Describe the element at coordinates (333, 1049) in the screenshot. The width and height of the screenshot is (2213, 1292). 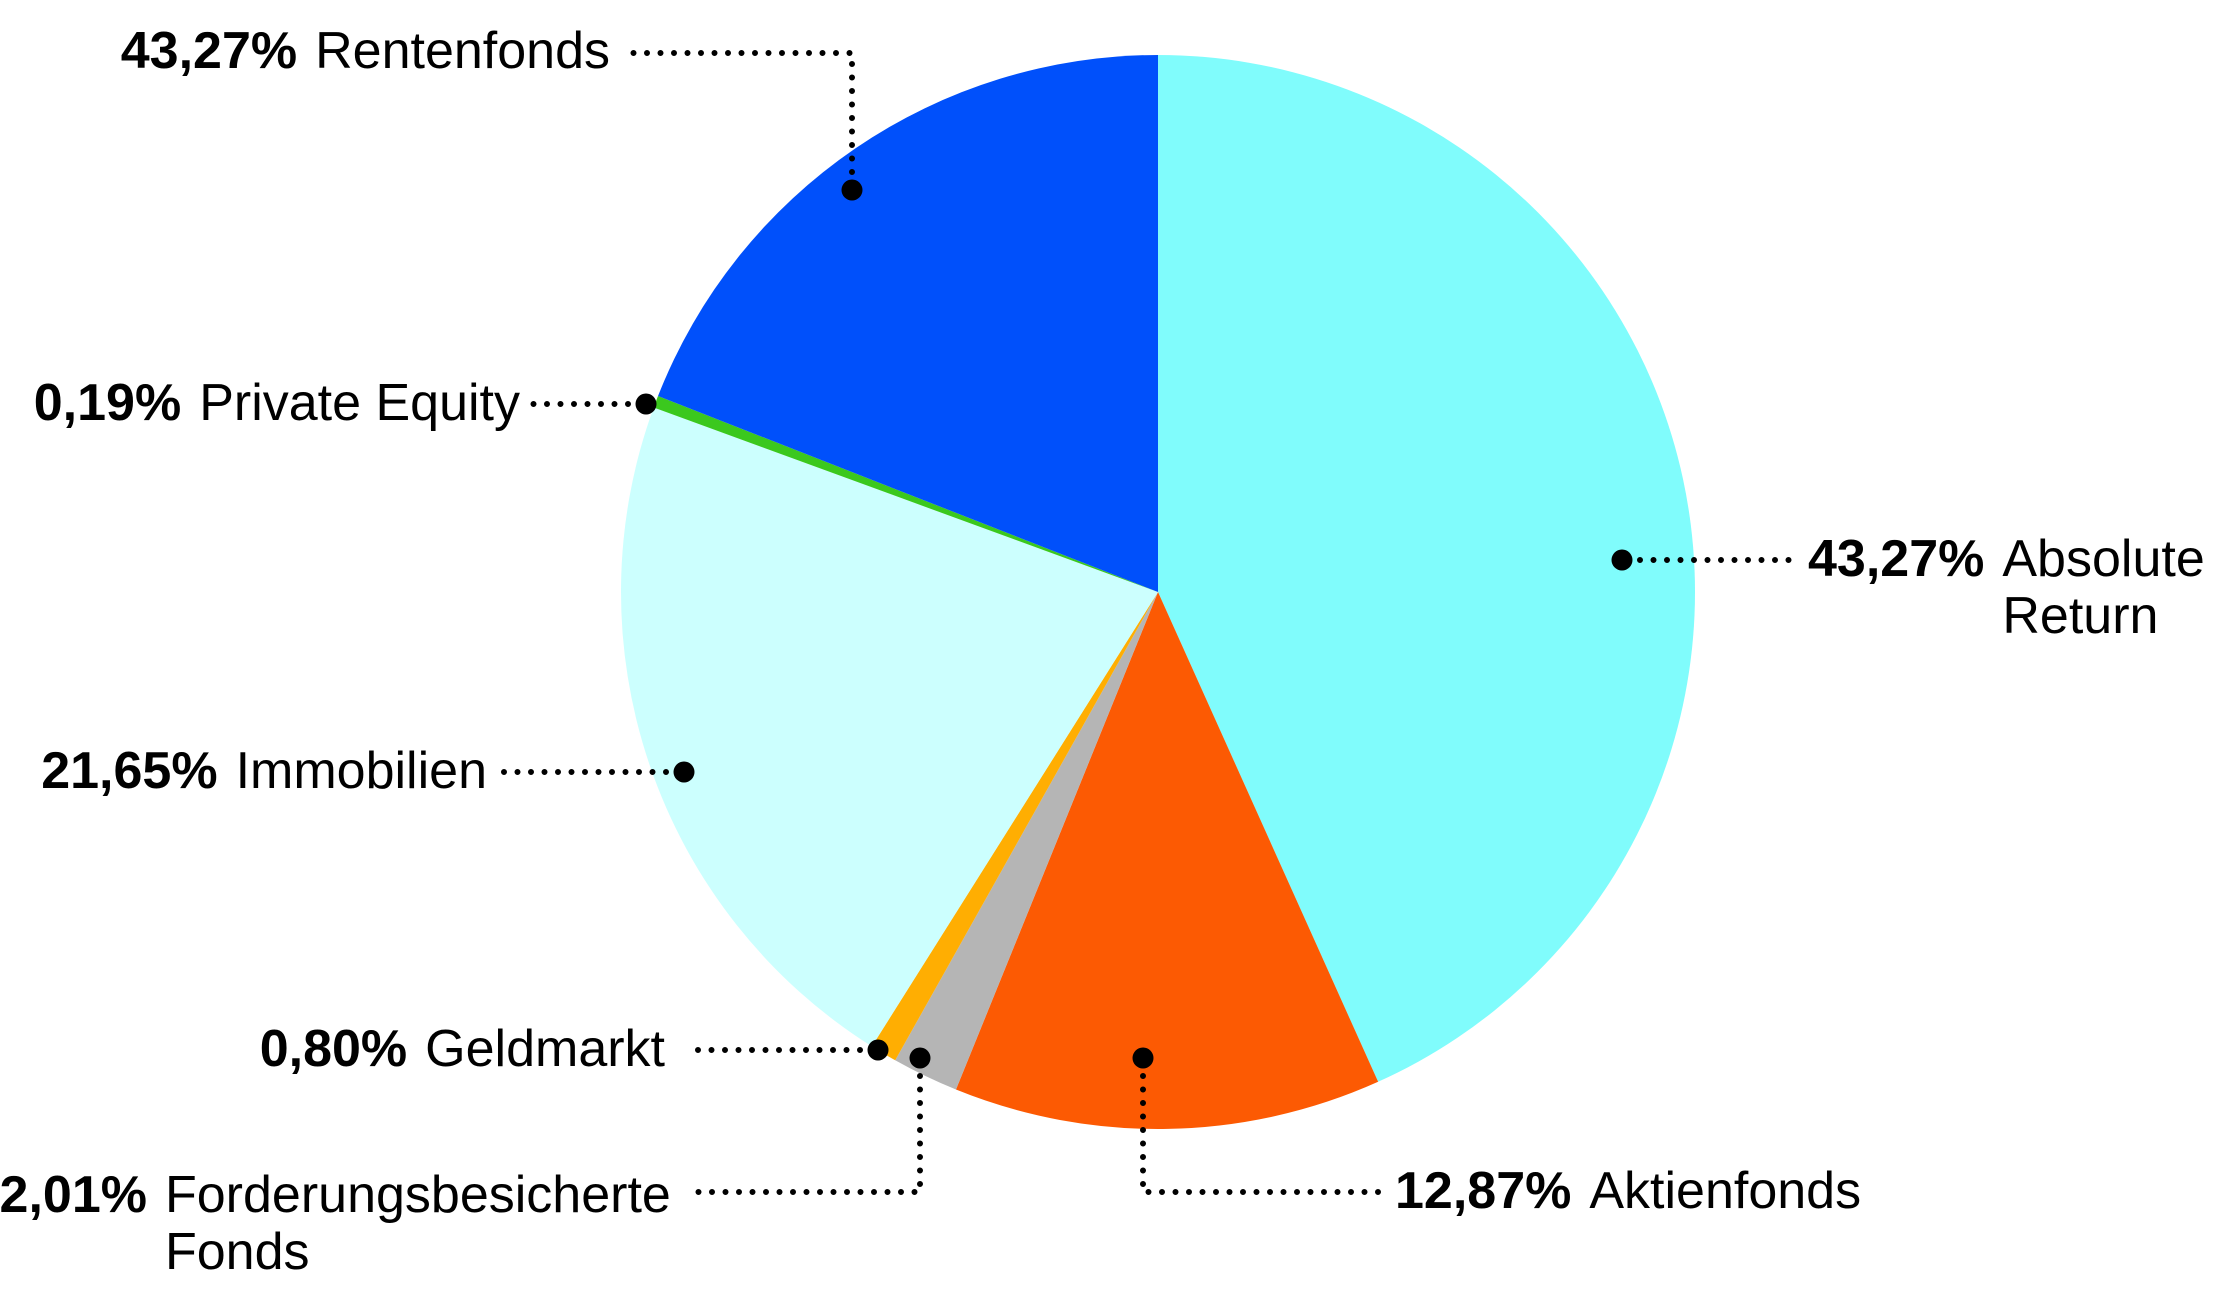
I see `label-geldmarkt-pct: 0,80%` at that location.